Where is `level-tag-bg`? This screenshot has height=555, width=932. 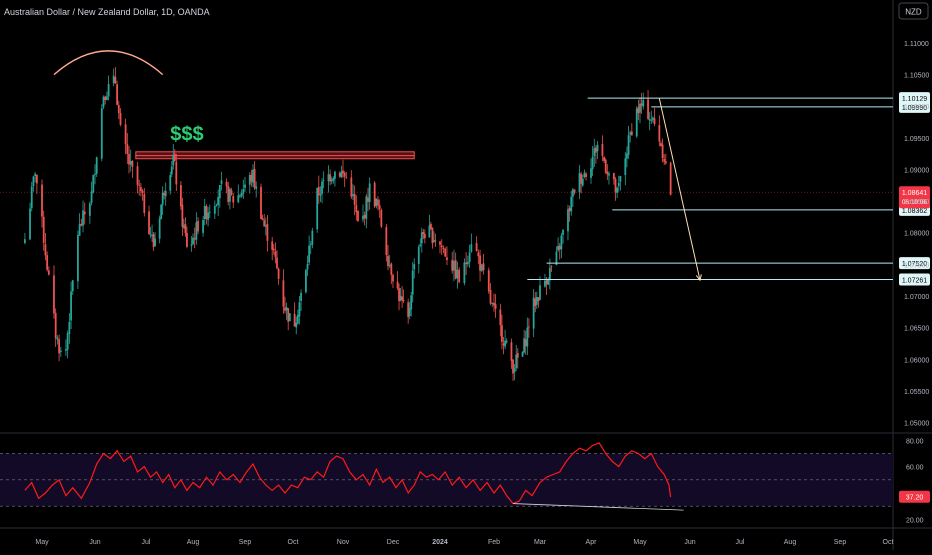
level-tag-bg is located at coordinates (914, 106).